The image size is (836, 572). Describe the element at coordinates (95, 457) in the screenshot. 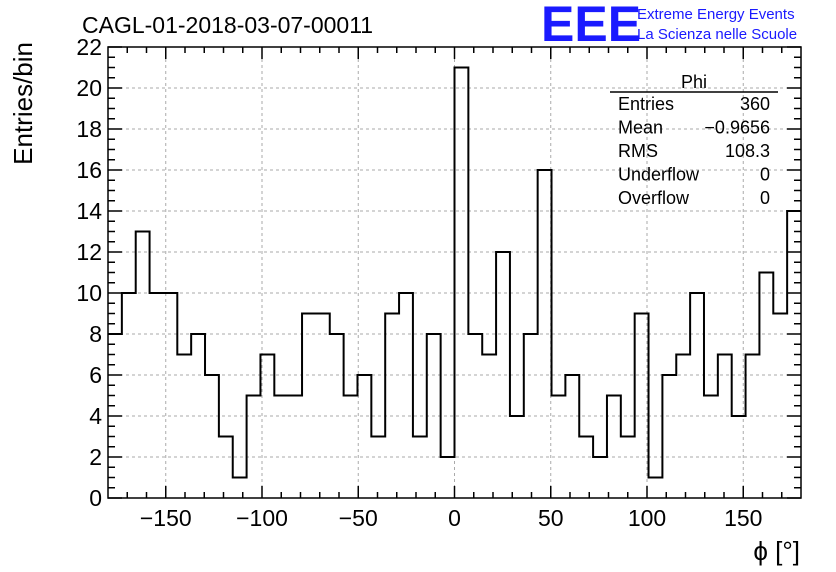

I see `y-tick-label: 2` at that location.